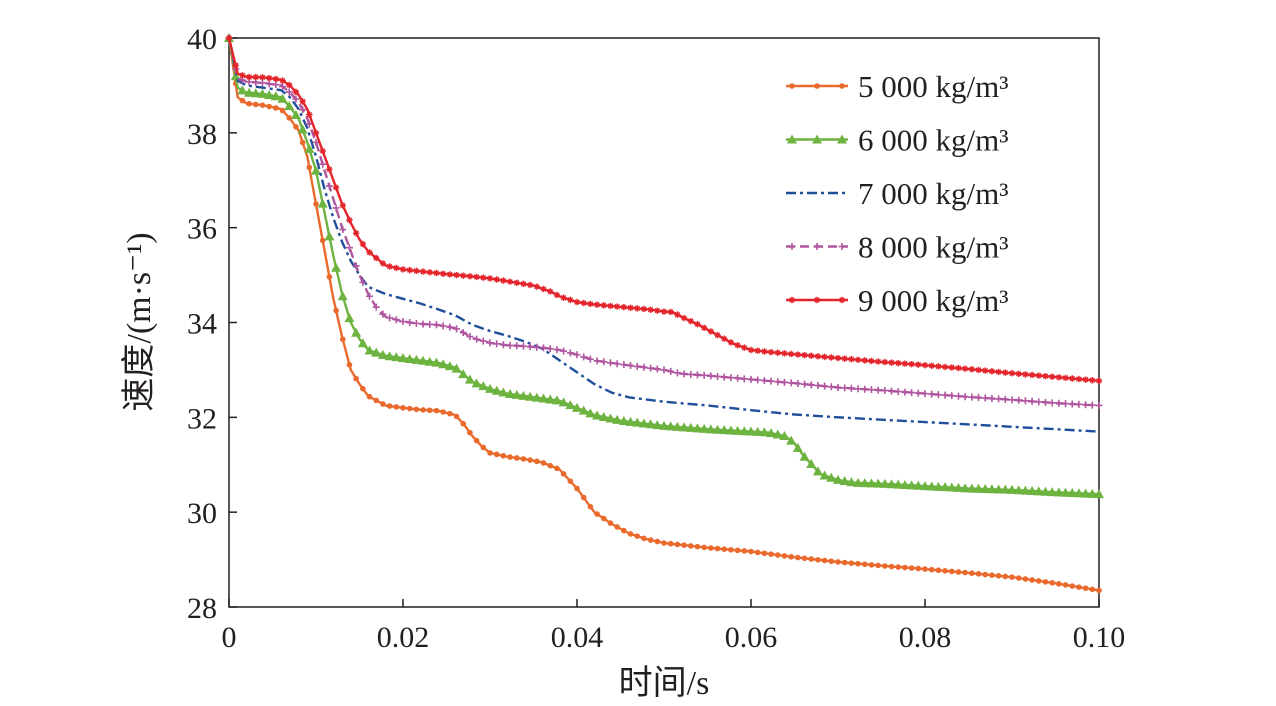 This screenshot has width=1276, height=706. What do you see at coordinates (202, 229) in the screenshot?
I see `y-tick-label: 36` at bounding box center [202, 229].